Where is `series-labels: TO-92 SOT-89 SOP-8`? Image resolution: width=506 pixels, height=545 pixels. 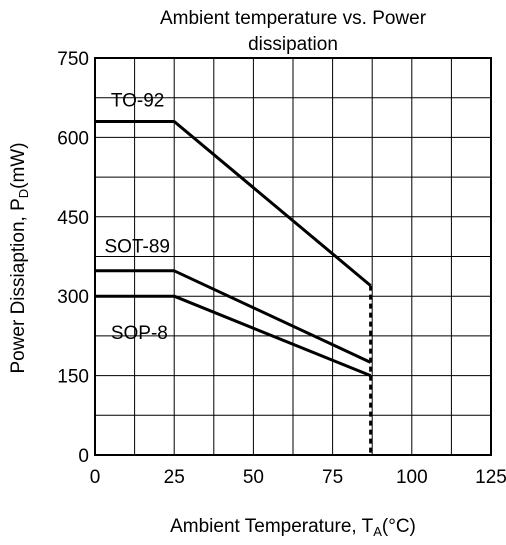
series-labels: TO-92 SOT-89 SOP-8 is located at coordinates (137, 217).